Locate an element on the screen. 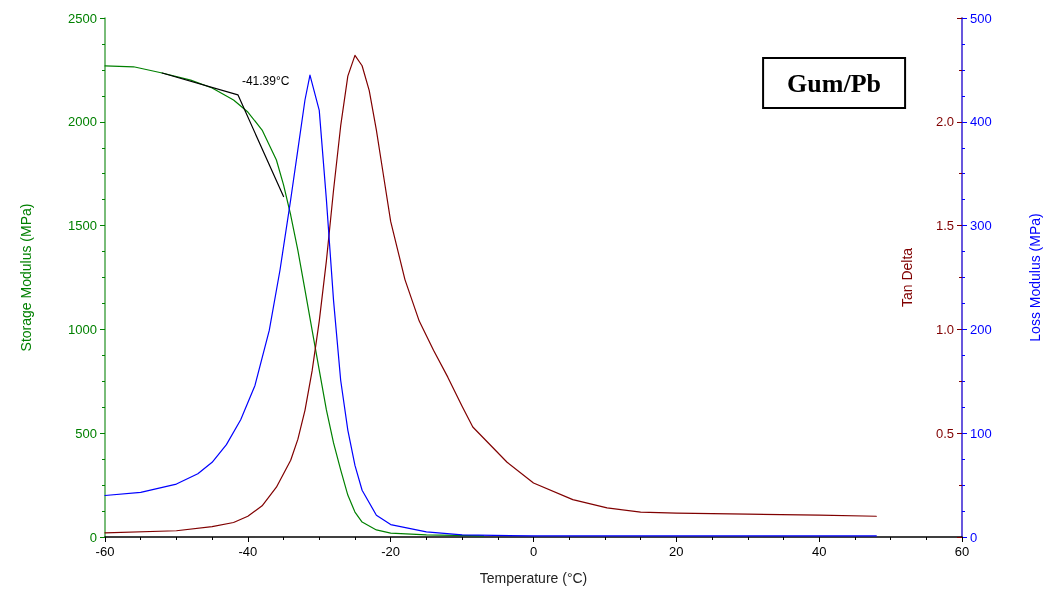 This screenshot has width=1058, height=593. y3-tick-label: 200 is located at coordinates (981, 329).